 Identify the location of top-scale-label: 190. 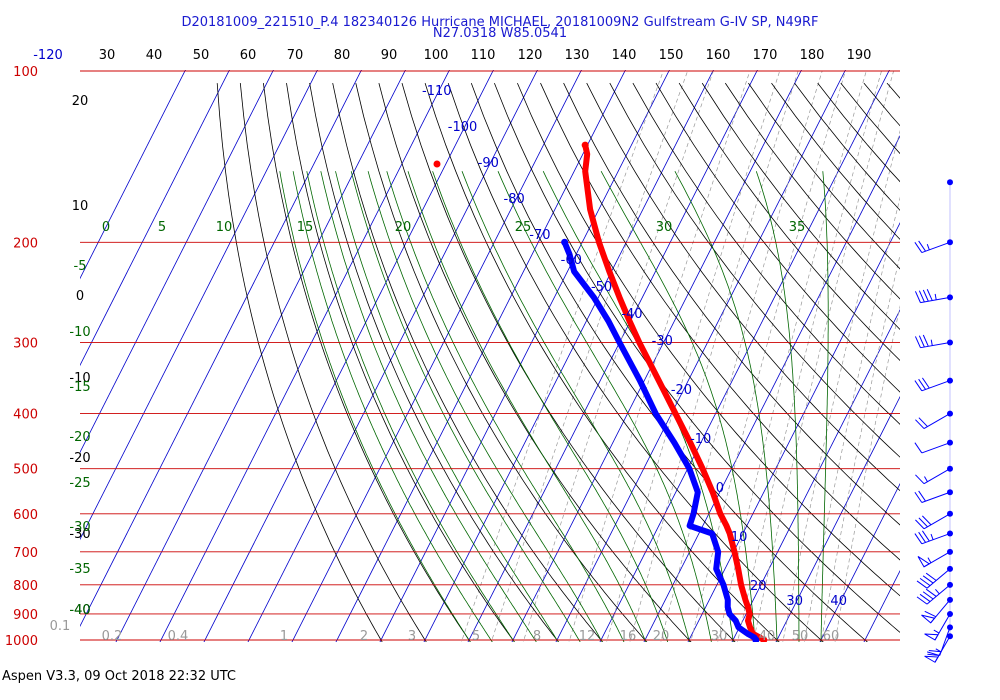
(859, 55).